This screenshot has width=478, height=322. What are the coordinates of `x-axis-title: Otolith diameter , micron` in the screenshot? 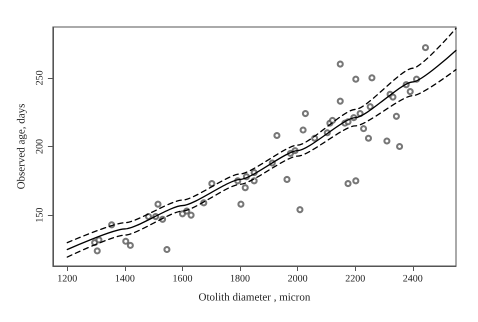 It's located at (254, 298).